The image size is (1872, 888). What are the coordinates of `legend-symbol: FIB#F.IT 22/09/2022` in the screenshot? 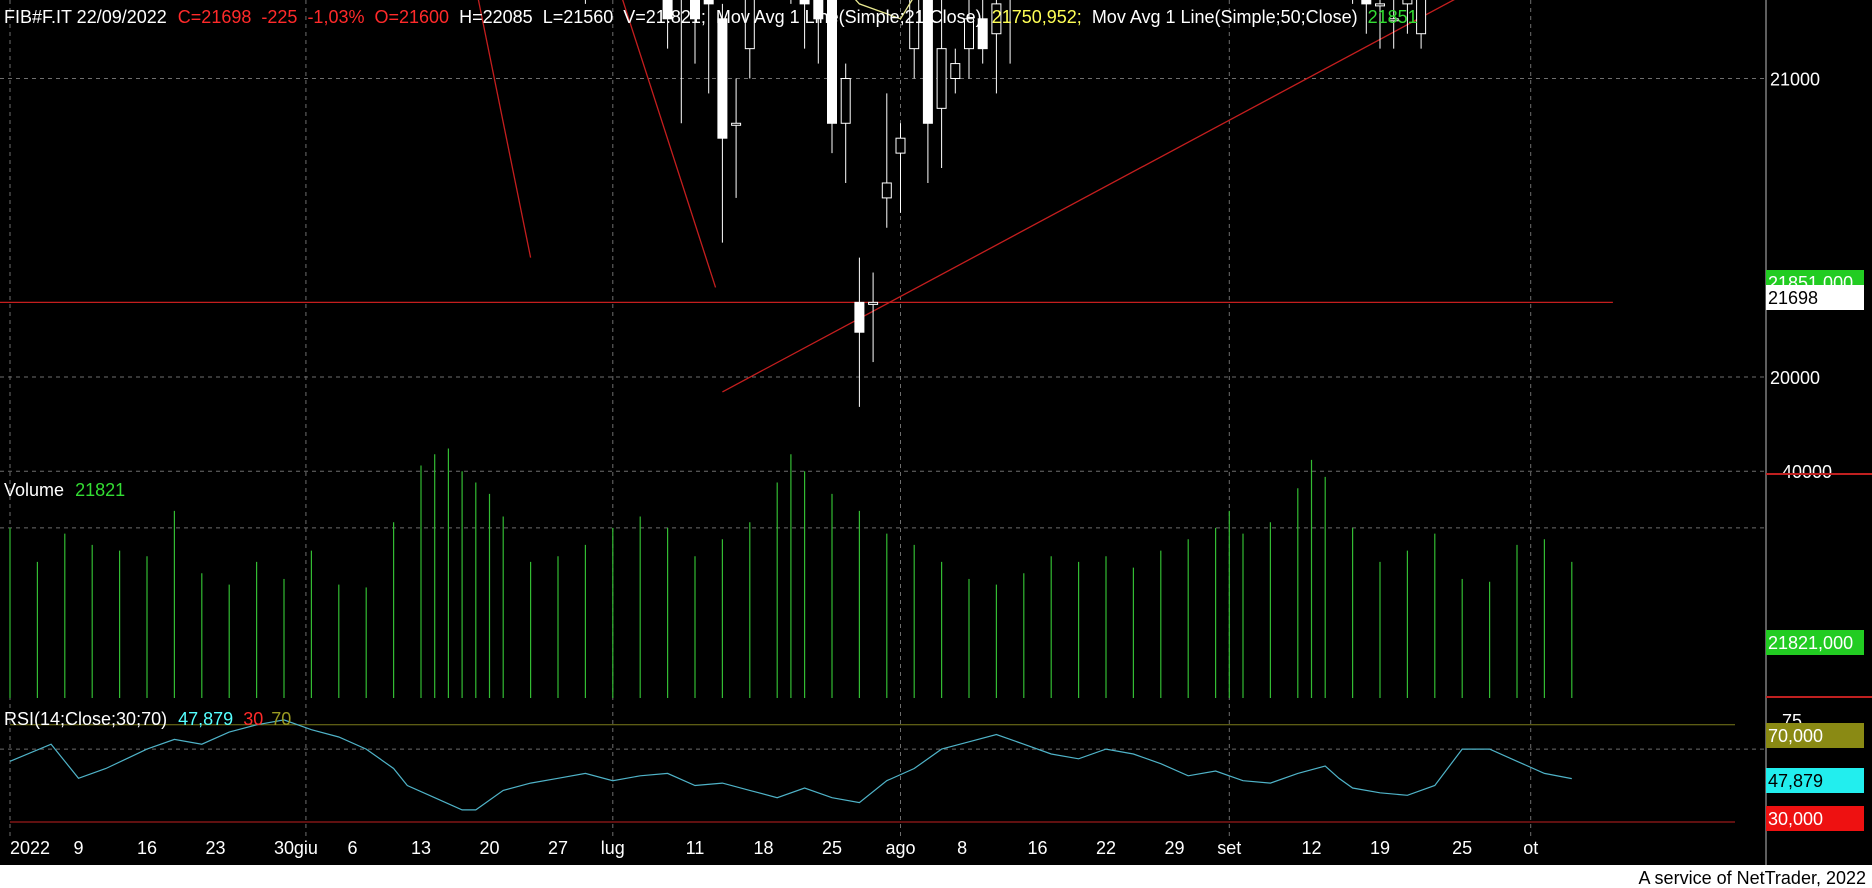 It's located at (85, 17).